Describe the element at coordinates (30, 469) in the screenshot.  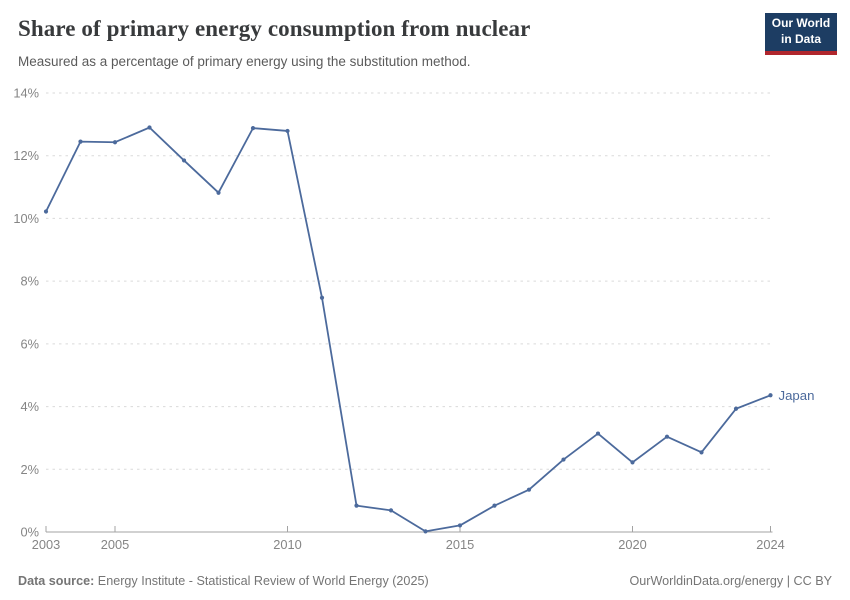
I see `y-axis-tick-label: 2%` at that location.